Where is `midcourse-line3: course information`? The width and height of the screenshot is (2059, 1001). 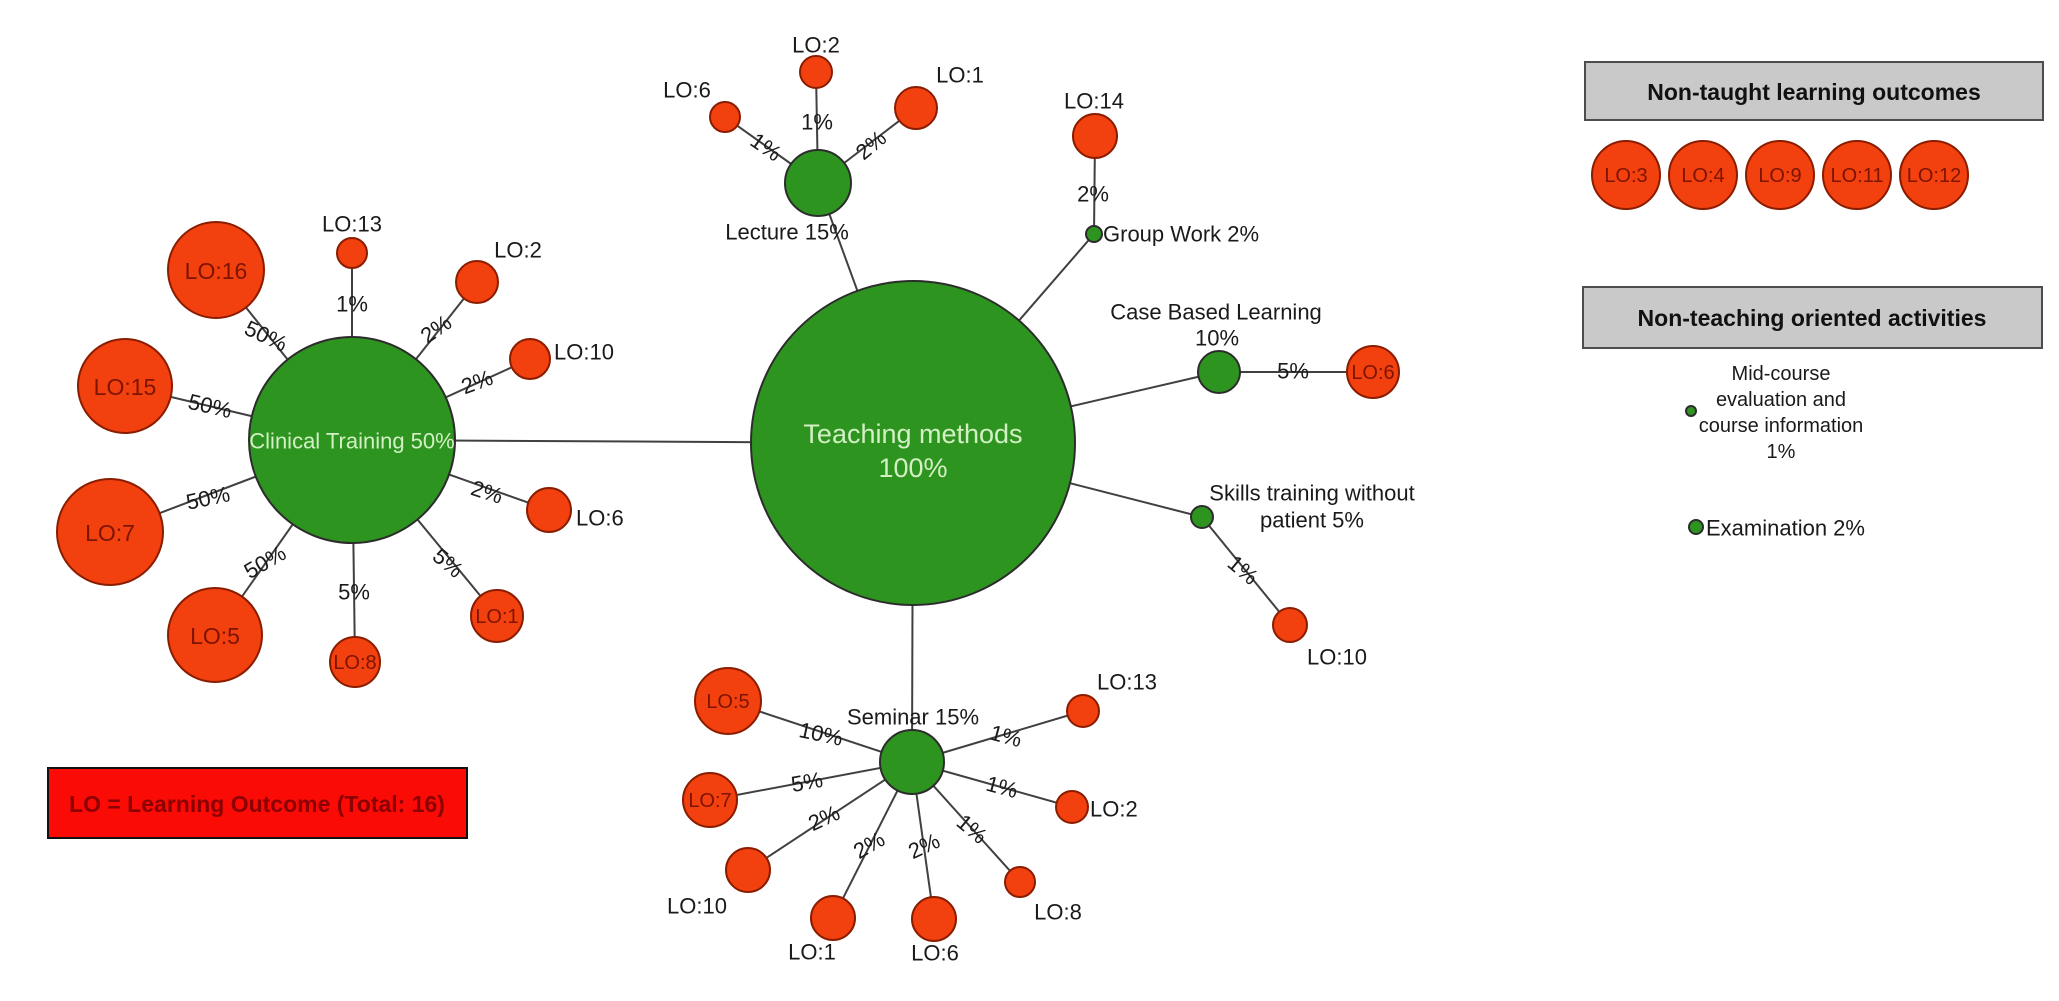
midcourse-line3: course information is located at coordinates (1781, 426).